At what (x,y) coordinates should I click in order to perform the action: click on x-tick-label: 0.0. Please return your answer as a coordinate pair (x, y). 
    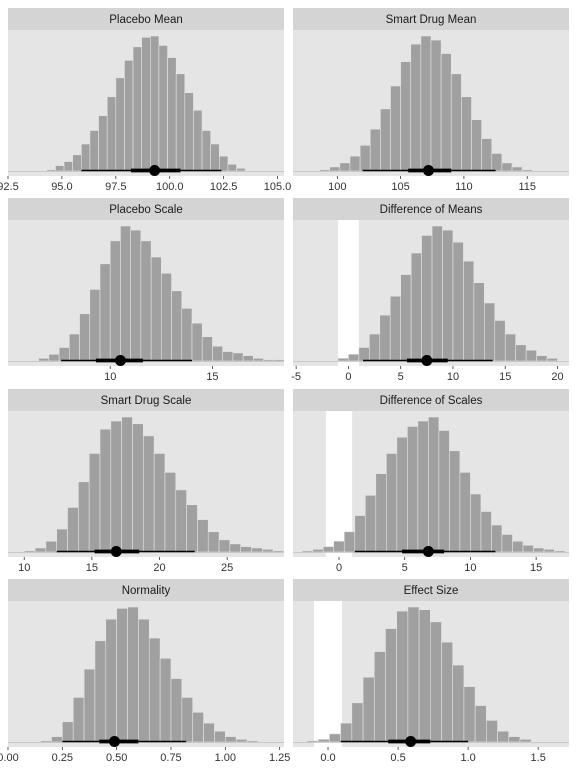
    Looking at the image, I should click on (327, 758).